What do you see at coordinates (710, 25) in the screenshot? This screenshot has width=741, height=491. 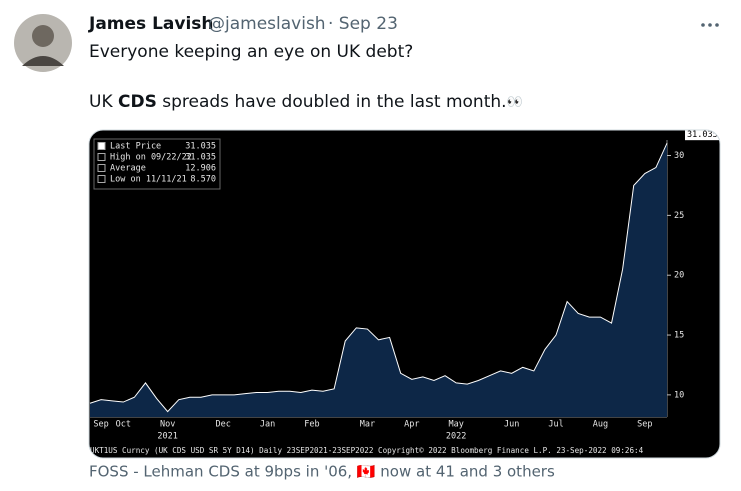 I see `more-menu` at bounding box center [710, 25].